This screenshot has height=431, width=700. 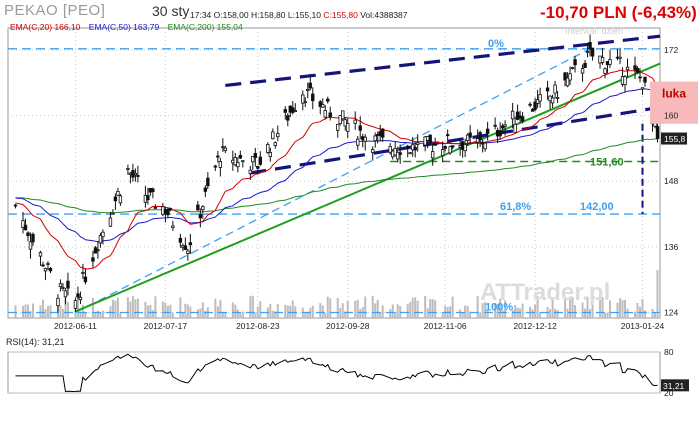 What do you see at coordinates (496, 44) in the screenshot?
I see `fib-0-label: 0%` at bounding box center [496, 44].